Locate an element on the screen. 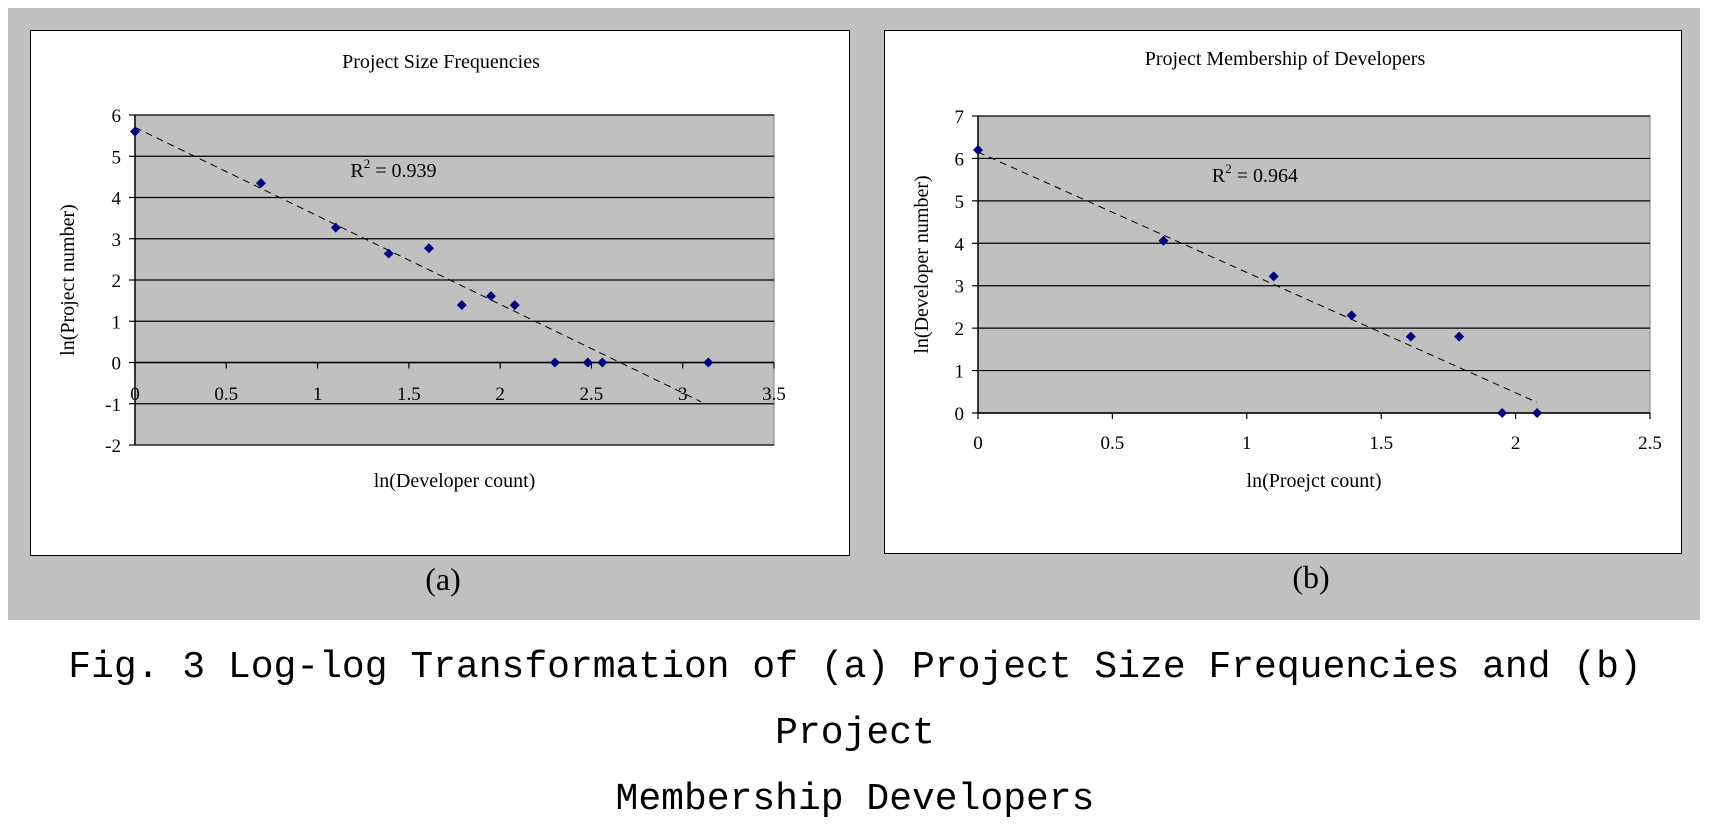 The image size is (1710, 833). subfigure-label-b: (b) is located at coordinates (1311, 577).